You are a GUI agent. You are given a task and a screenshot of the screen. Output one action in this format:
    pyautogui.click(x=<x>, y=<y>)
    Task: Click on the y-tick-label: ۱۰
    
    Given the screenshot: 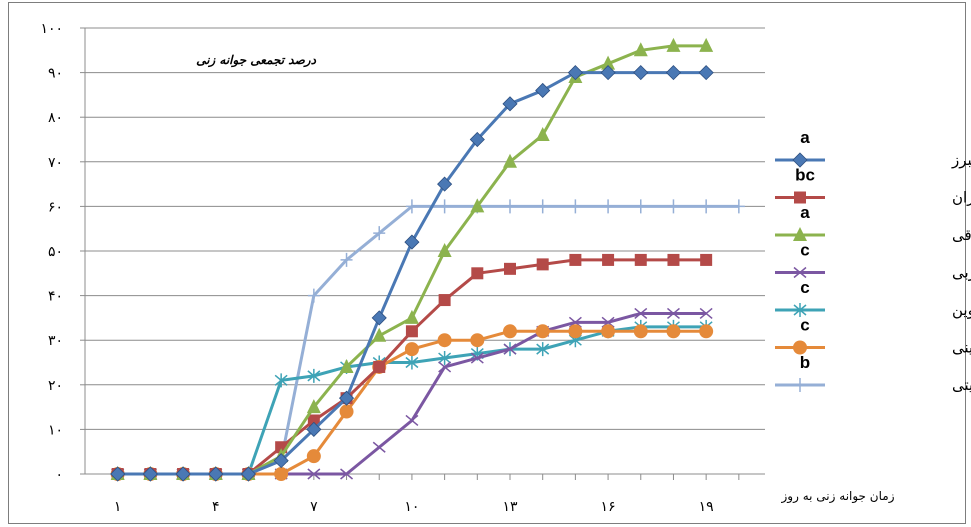 What is the action you would take?
    pyautogui.click(x=55, y=430)
    